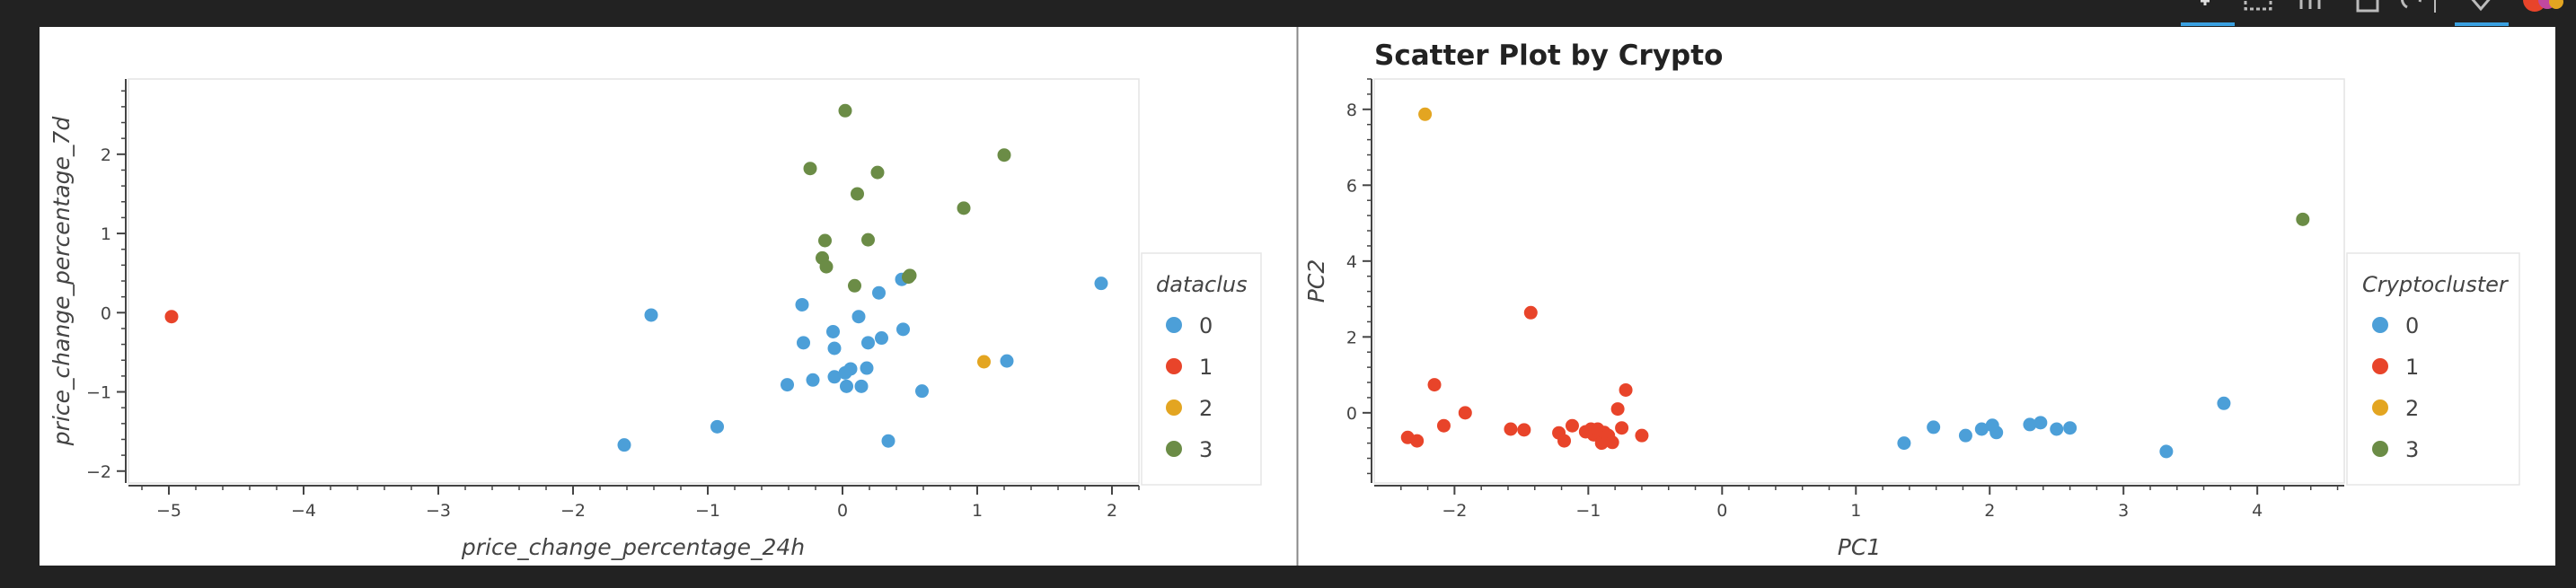 Image resolution: width=2576 pixels, height=588 pixels. I want to click on legend-box, so click(1201, 369).